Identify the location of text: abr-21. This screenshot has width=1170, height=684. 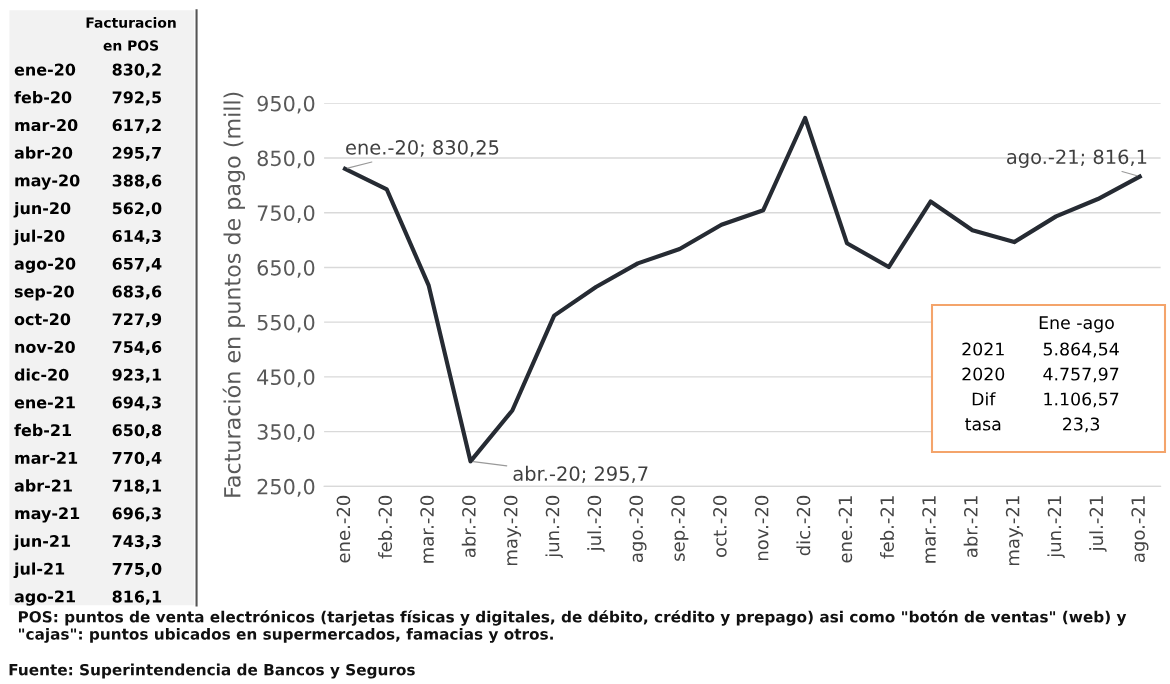
(43, 485).